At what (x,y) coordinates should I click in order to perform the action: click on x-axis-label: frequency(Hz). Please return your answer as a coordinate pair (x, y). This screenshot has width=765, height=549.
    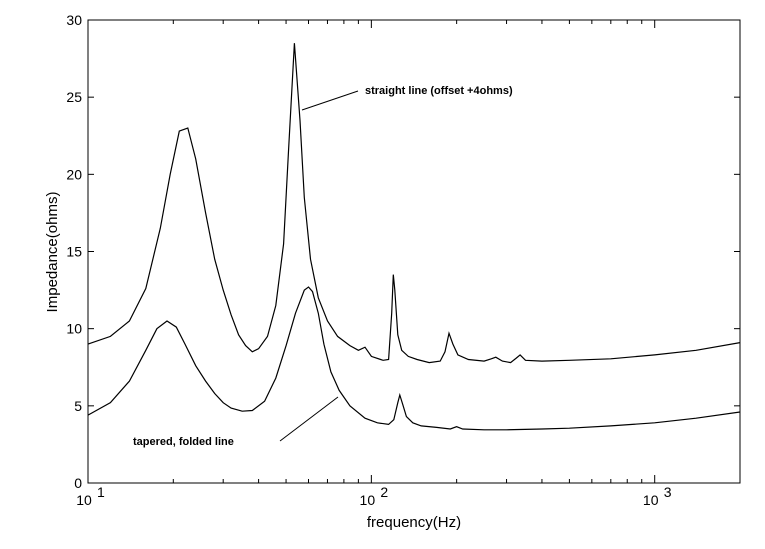
    Looking at the image, I should click on (414, 522).